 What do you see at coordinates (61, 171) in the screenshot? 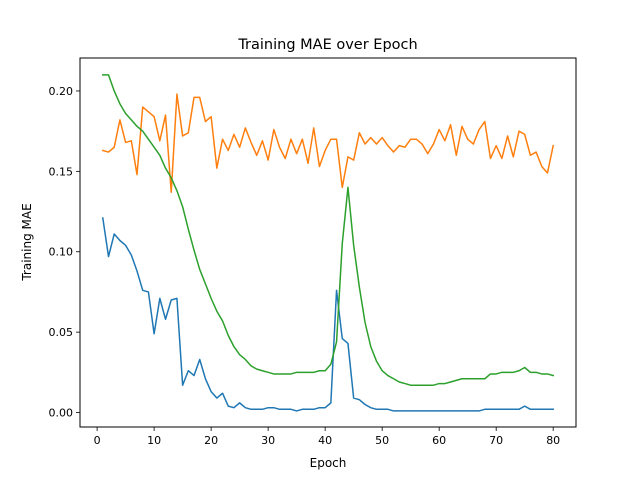
I see `y-tick-label: 0.15` at bounding box center [61, 171].